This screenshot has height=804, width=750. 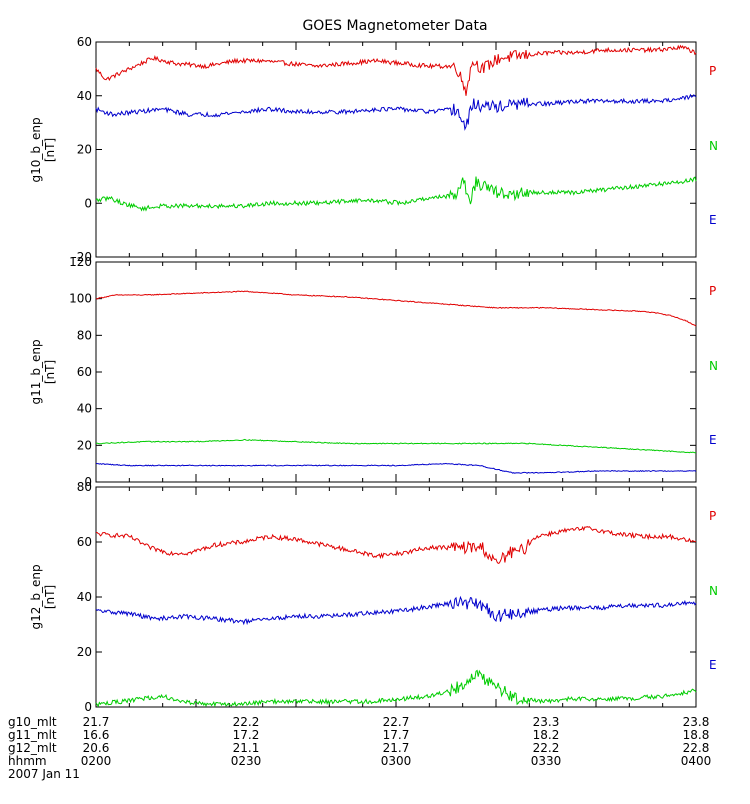 I want to click on panel-1-ytick-label-4: 40, so click(x=84, y=96).